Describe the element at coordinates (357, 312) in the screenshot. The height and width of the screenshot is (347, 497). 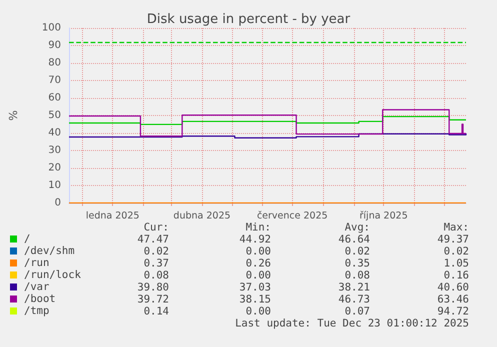
I see `text: 0.07` at that location.